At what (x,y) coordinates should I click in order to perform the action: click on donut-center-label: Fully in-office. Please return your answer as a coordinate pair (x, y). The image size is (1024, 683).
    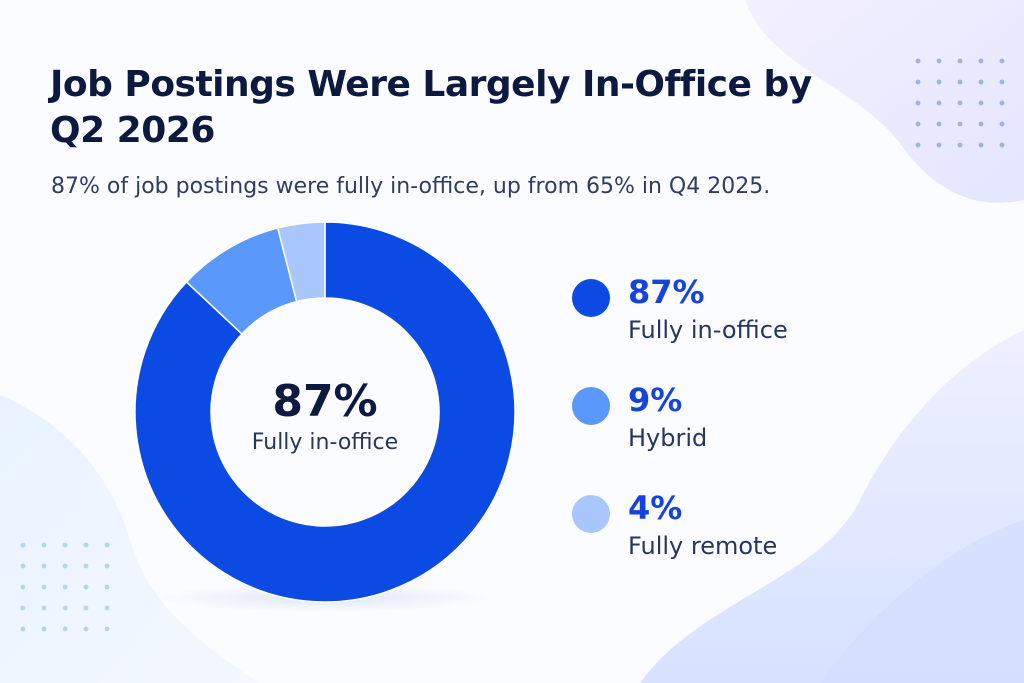
    Looking at the image, I should click on (325, 442).